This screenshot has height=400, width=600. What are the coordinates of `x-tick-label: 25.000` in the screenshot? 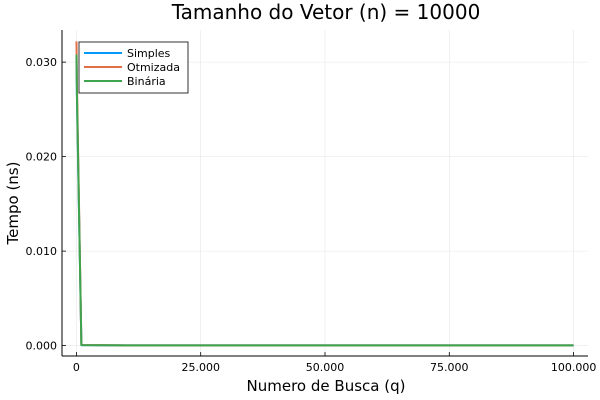 It's located at (200, 367).